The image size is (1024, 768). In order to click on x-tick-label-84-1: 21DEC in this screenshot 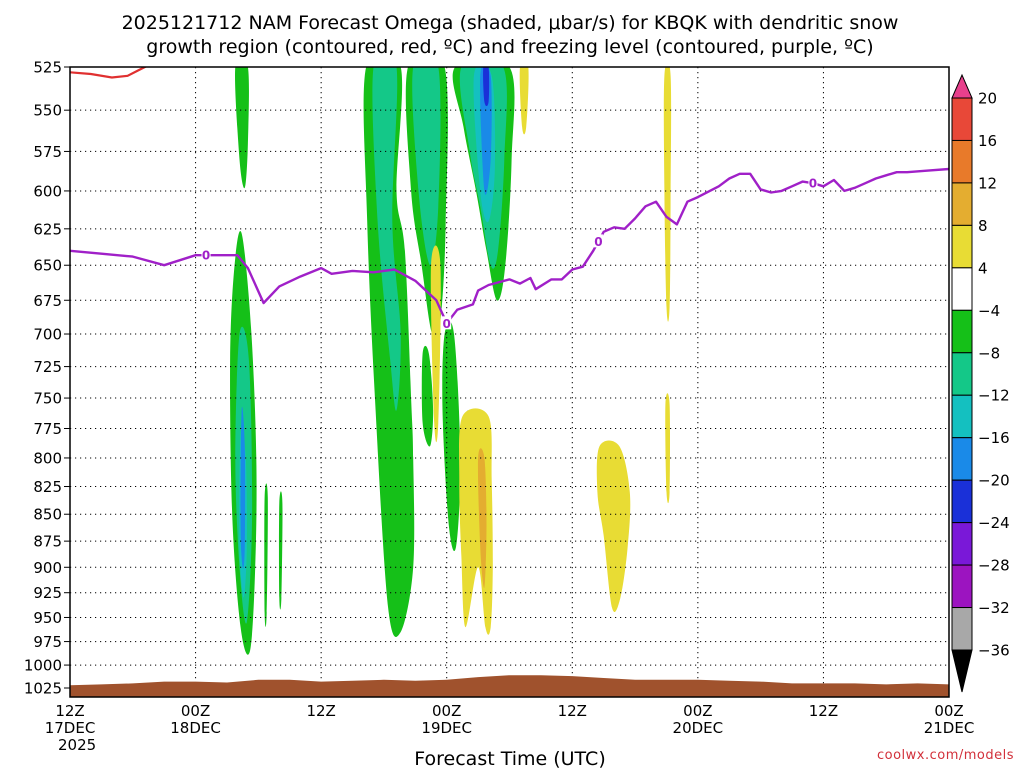, I will do `click(949, 728)`.